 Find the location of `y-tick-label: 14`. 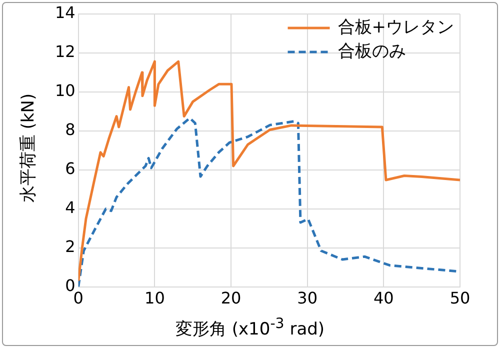

y-tick-label: 14 is located at coordinates (65, 12).